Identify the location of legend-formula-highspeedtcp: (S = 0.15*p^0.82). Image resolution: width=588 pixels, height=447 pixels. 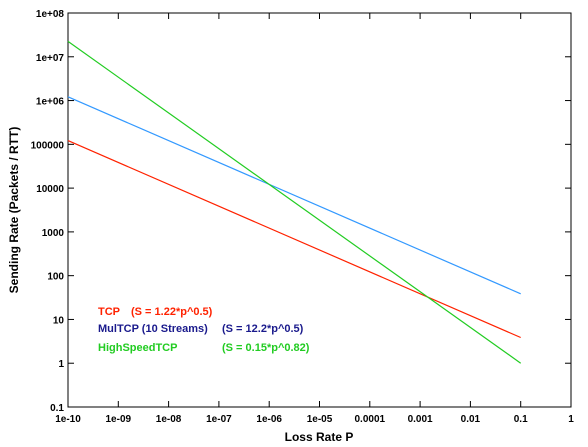
(266, 348).